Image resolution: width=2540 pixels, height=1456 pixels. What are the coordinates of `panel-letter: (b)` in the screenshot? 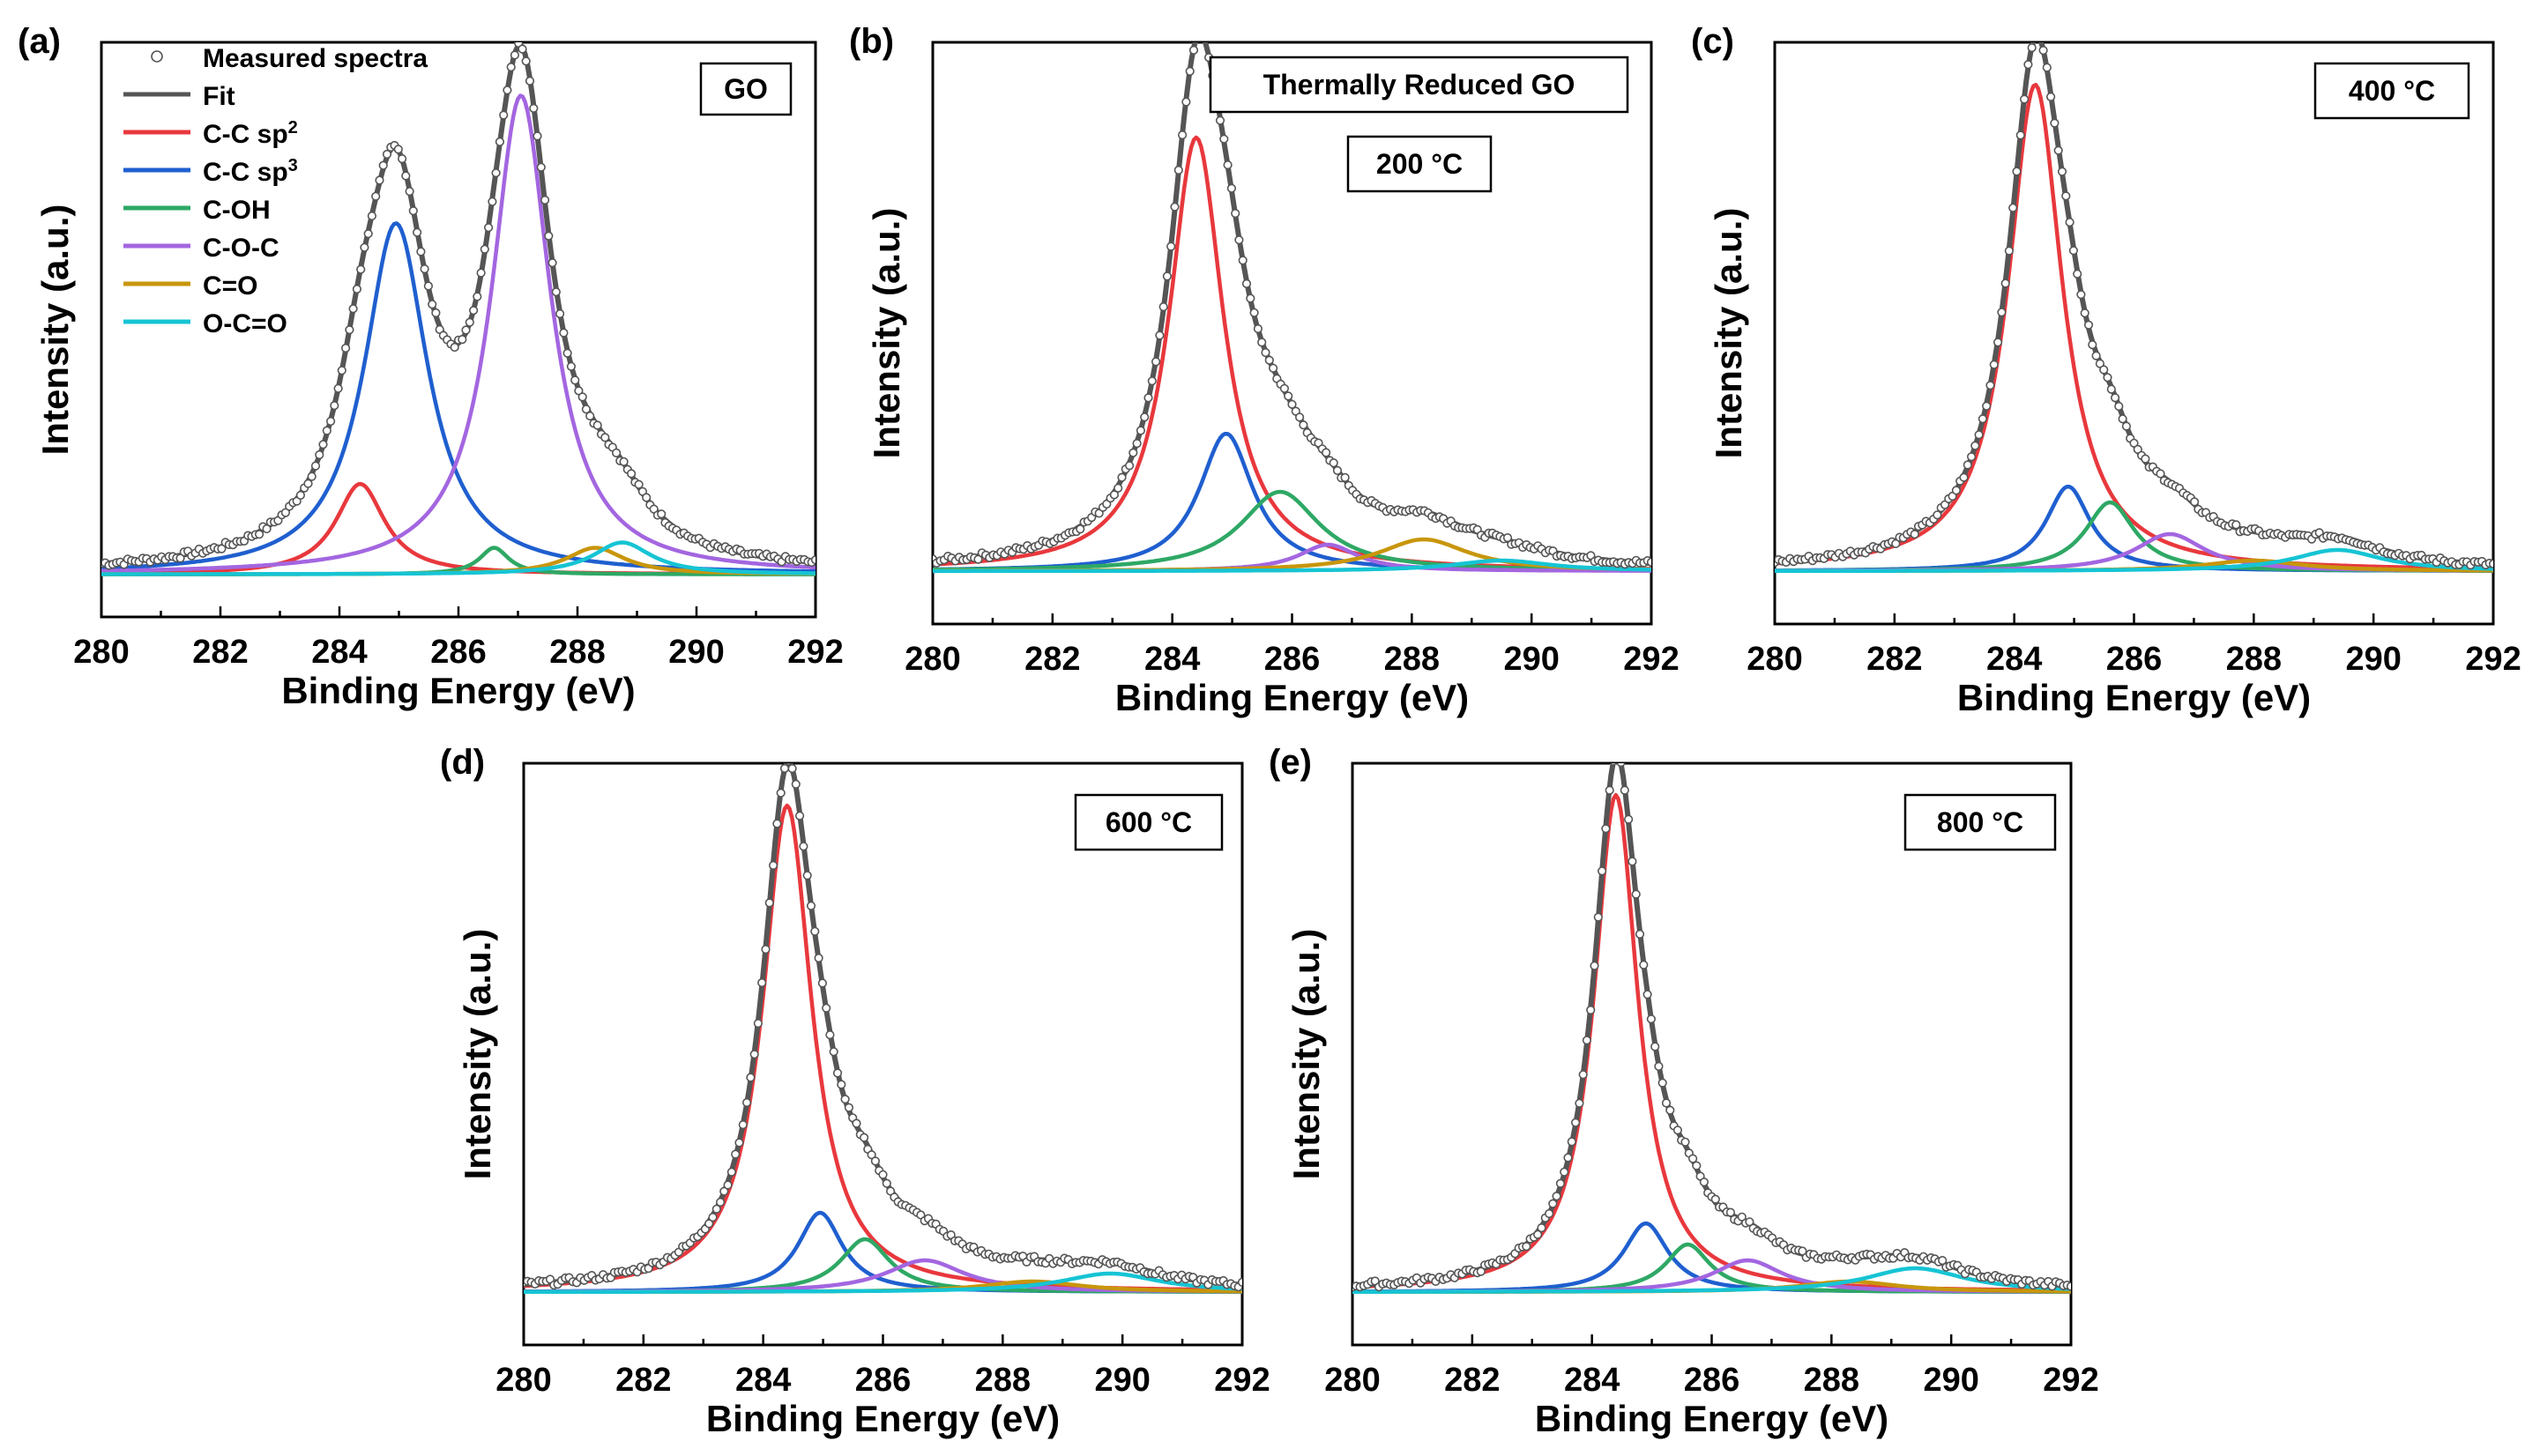 It's located at (871, 41).